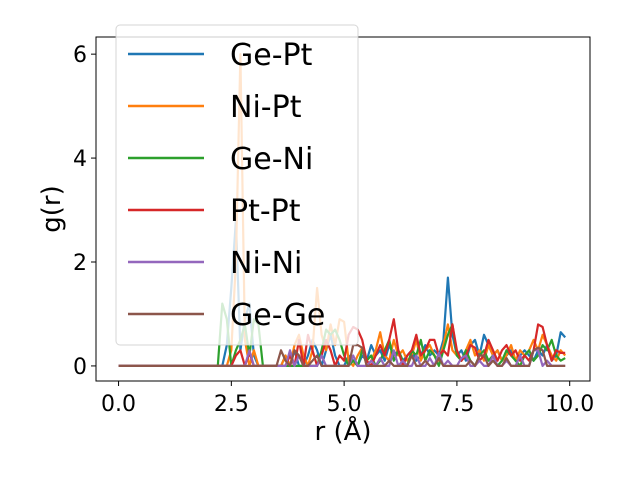  Describe the element at coordinates (569, 404) in the screenshot. I see `x-tick-label: 10.0` at that location.